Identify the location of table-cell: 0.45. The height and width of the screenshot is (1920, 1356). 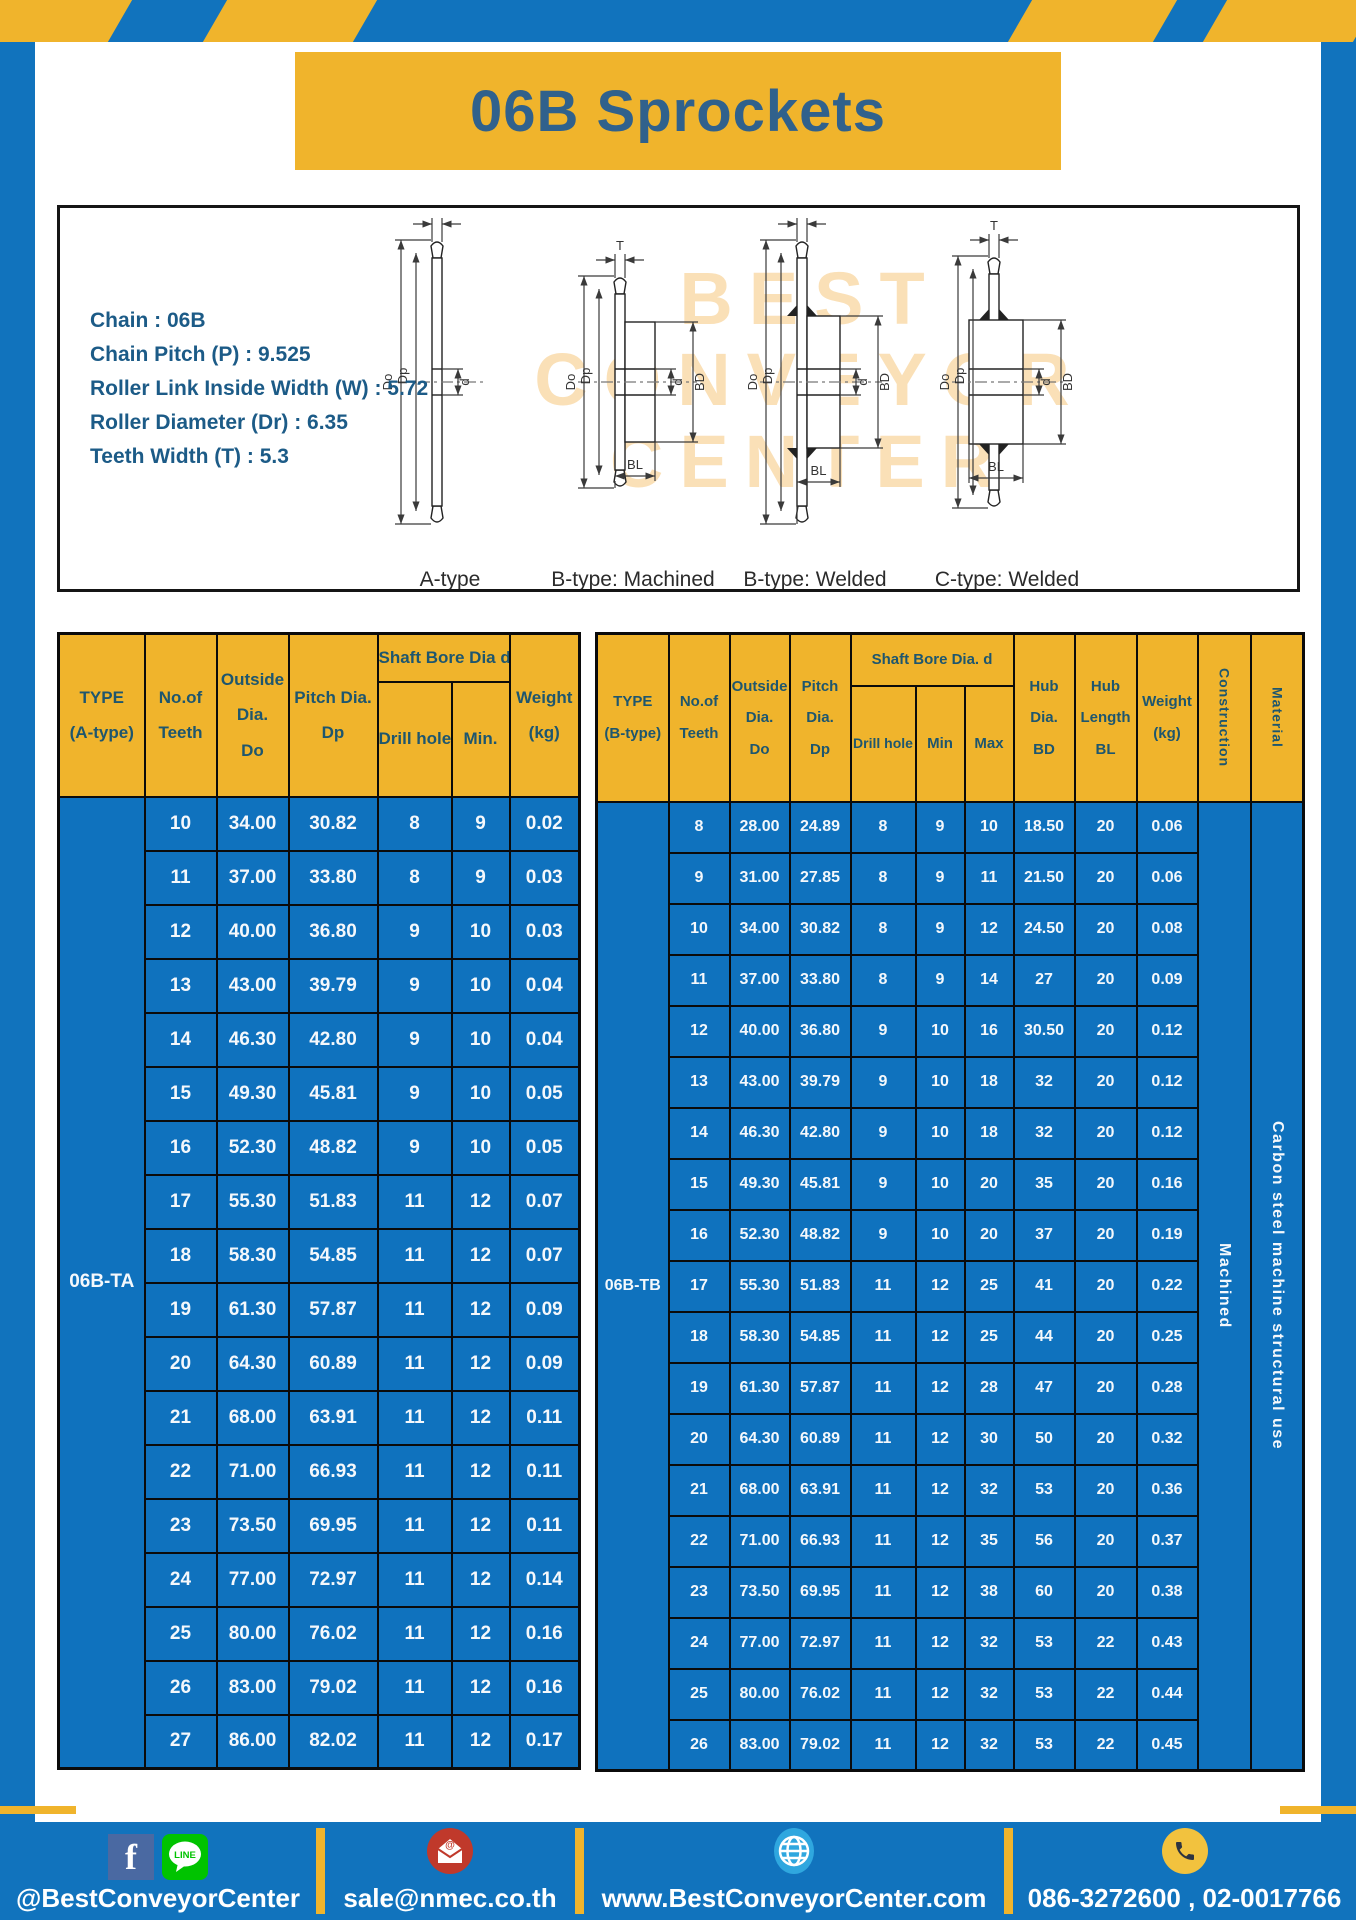
(1167, 1745).